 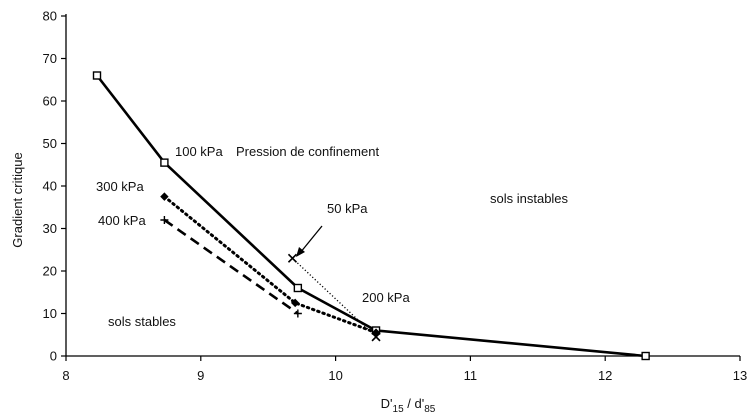 What do you see at coordinates (387, 403) in the screenshot?
I see `x-title-D: D'` at bounding box center [387, 403].